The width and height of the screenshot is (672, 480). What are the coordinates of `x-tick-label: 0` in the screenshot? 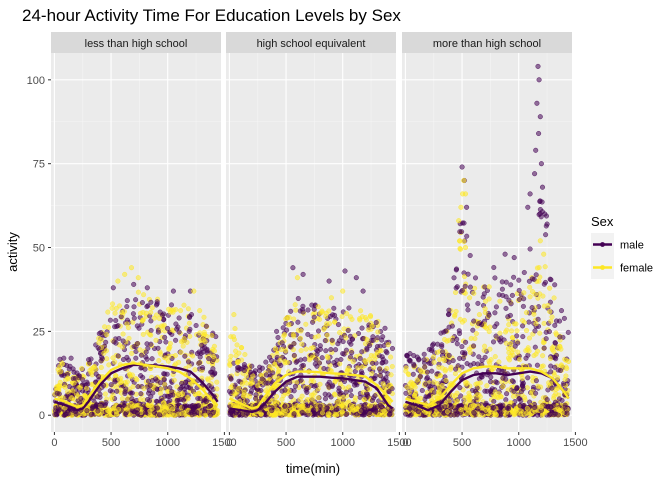 It's located at (229, 443).